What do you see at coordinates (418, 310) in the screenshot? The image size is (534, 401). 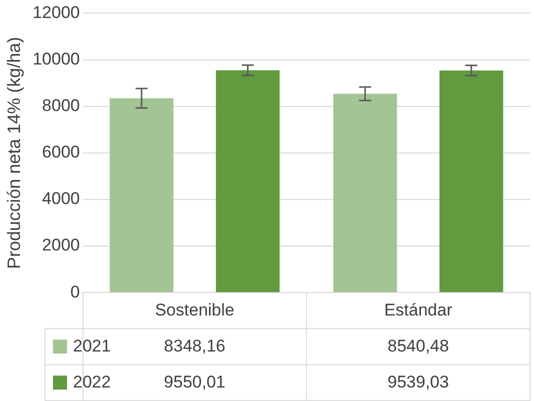 I see `x-tick-label: Estándar` at bounding box center [418, 310].